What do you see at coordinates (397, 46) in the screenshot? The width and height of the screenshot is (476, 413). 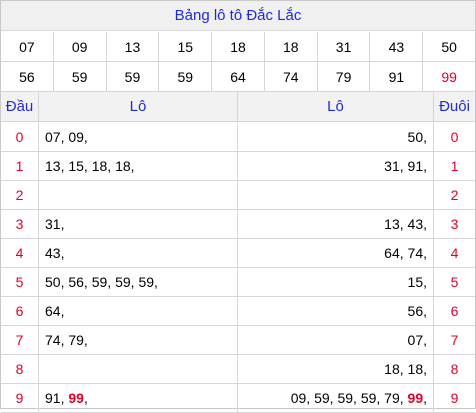 I see `result-number: 43` at bounding box center [397, 46].